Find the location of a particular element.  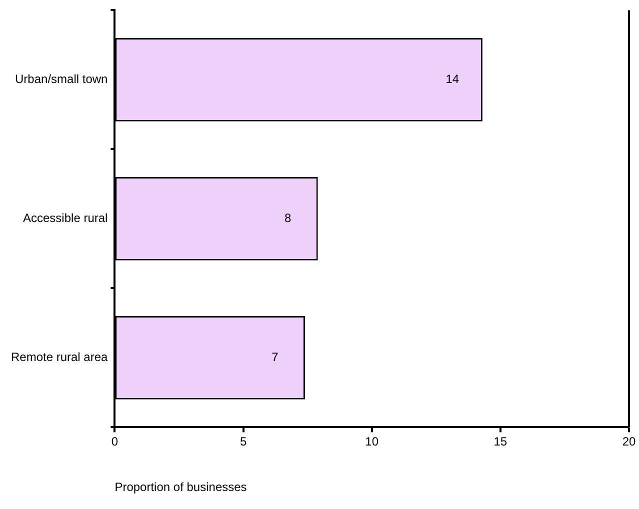

y-tick-label: Remote rural area is located at coordinates (59, 357).